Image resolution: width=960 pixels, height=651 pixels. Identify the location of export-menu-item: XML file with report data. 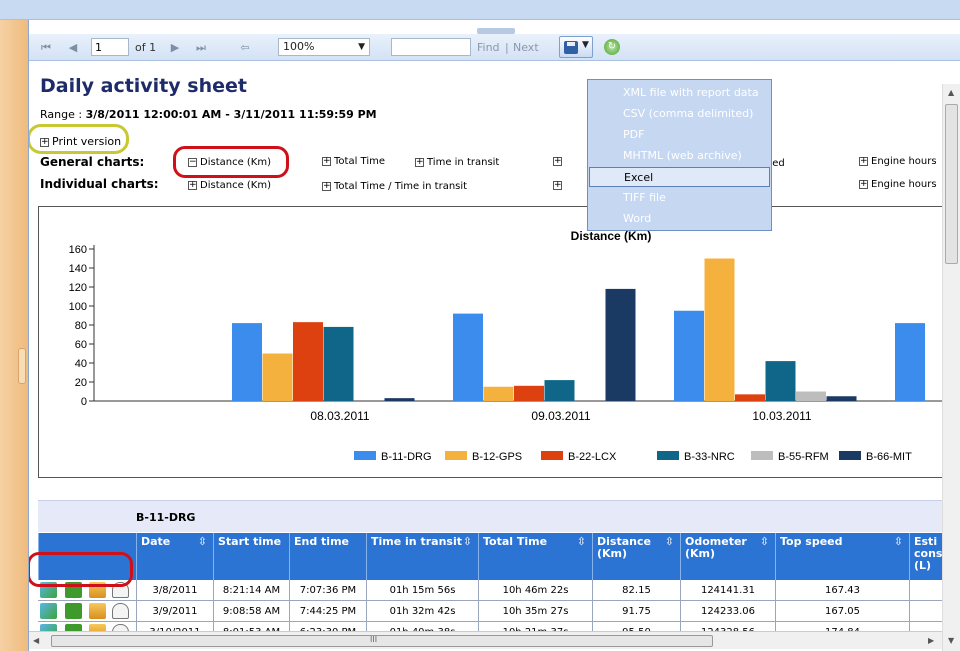
(691, 92).